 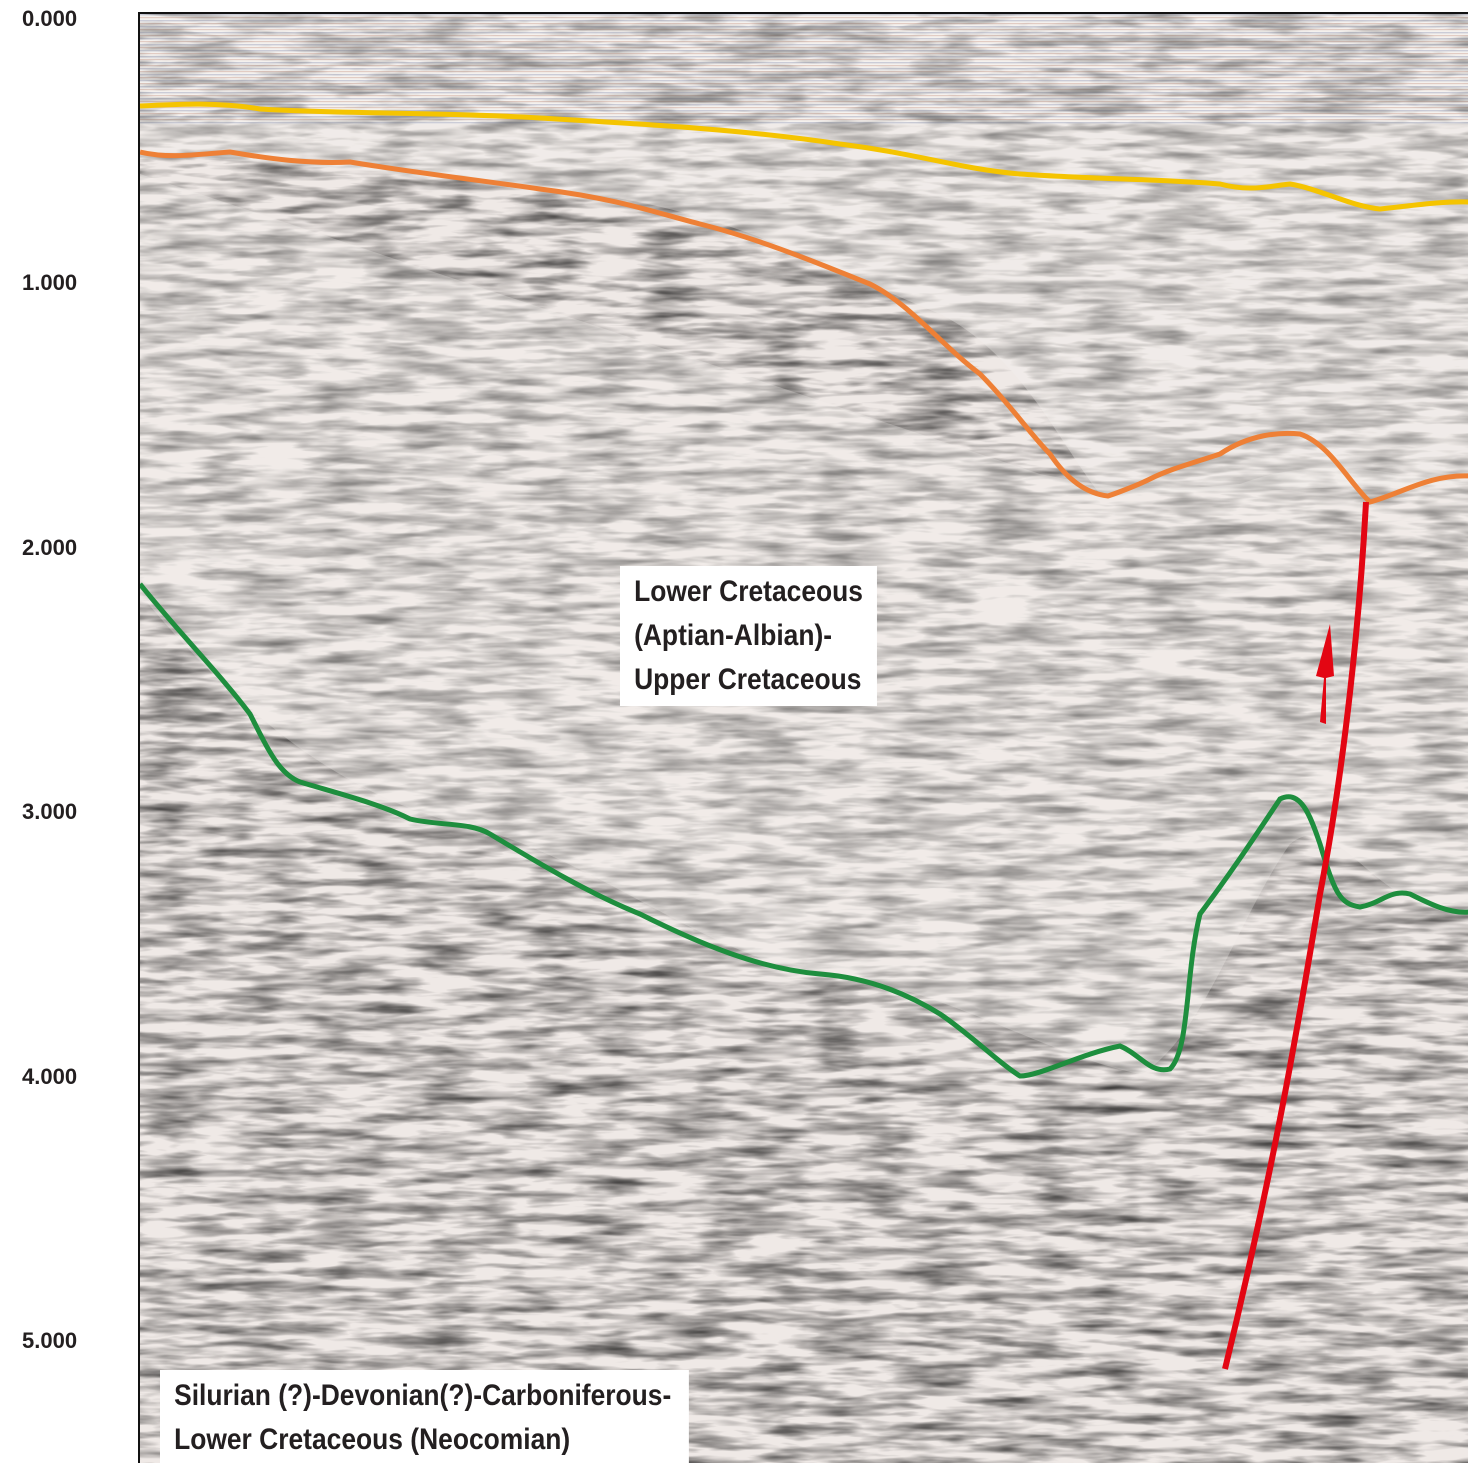 I want to click on axis-tick-2: 2.000, so click(x=50, y=547).